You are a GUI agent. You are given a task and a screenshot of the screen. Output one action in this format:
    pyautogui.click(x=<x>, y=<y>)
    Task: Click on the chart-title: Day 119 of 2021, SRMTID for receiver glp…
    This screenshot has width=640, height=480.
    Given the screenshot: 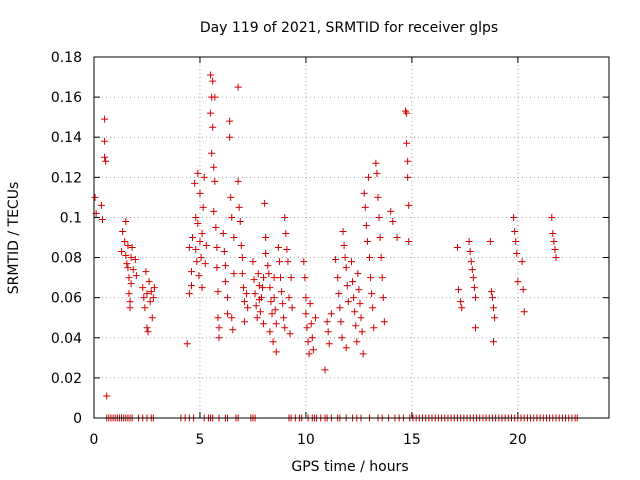 What is the action you would take?
    pyautogui.click(x=349, y=28)
    